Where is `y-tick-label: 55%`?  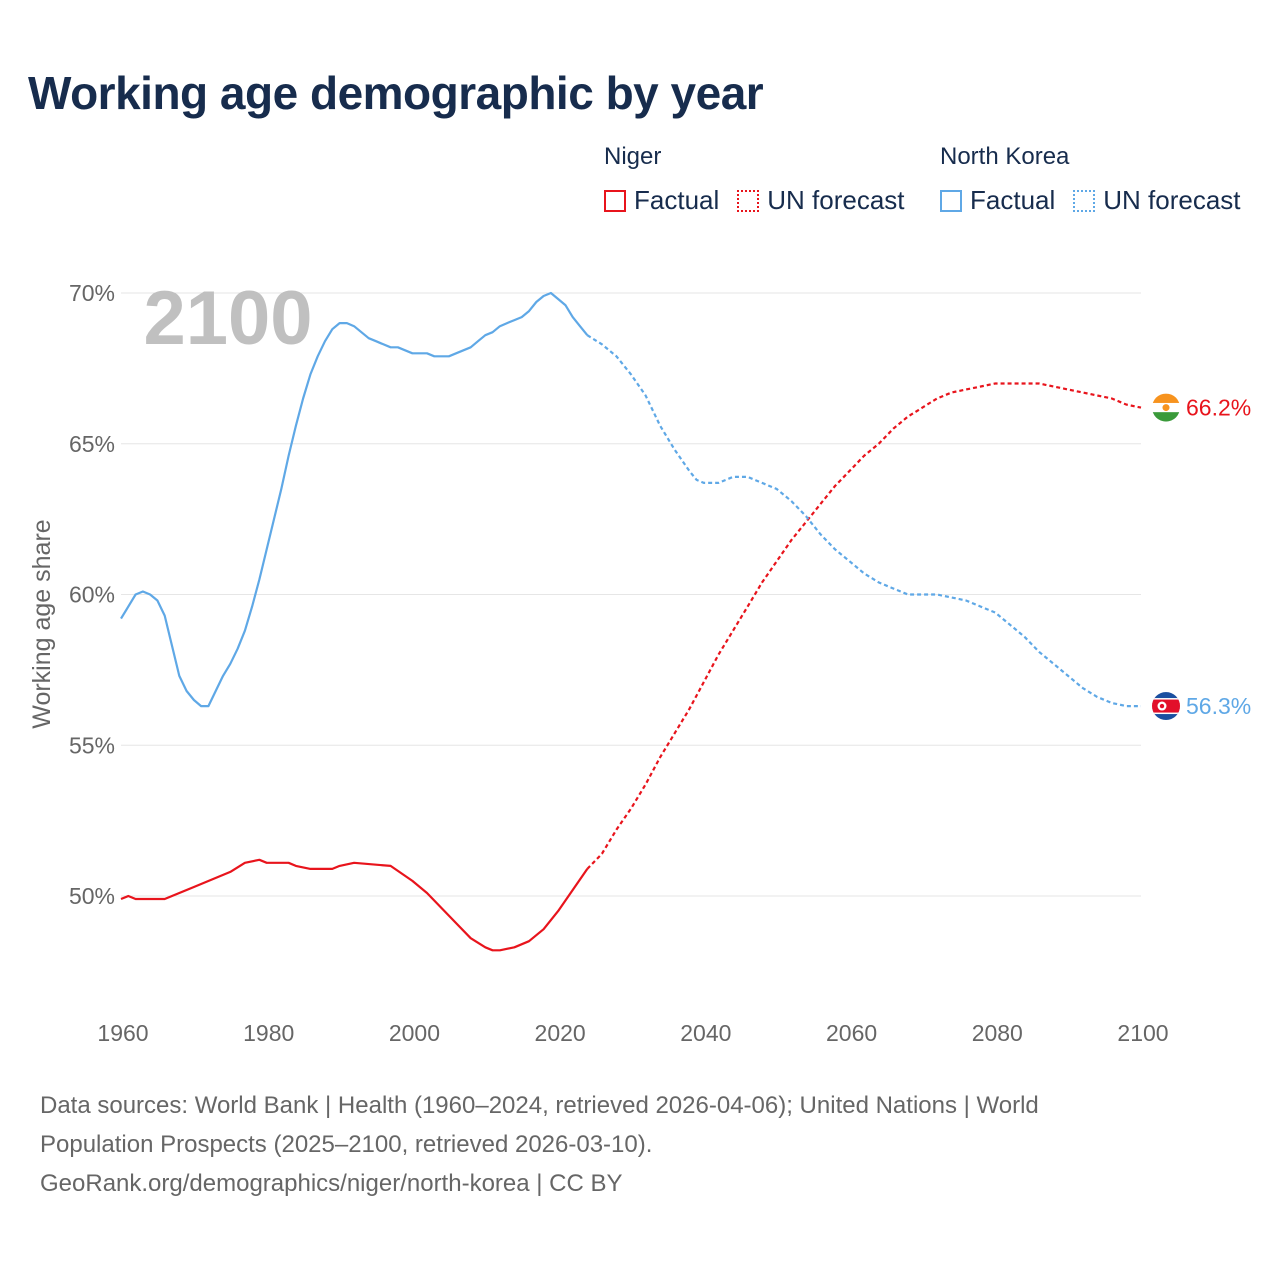
y-tick-label: 55% is located at coordinates (92, 745).